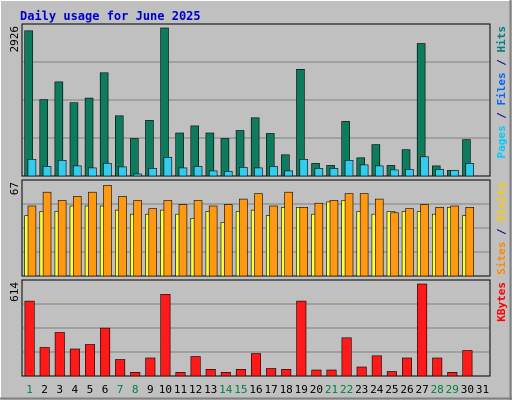 The width and height of the screenshot is (512, 400). Describe the element at coordinates (59, 389) in the screenshot. I see `x-tick-label: 3` at that location.